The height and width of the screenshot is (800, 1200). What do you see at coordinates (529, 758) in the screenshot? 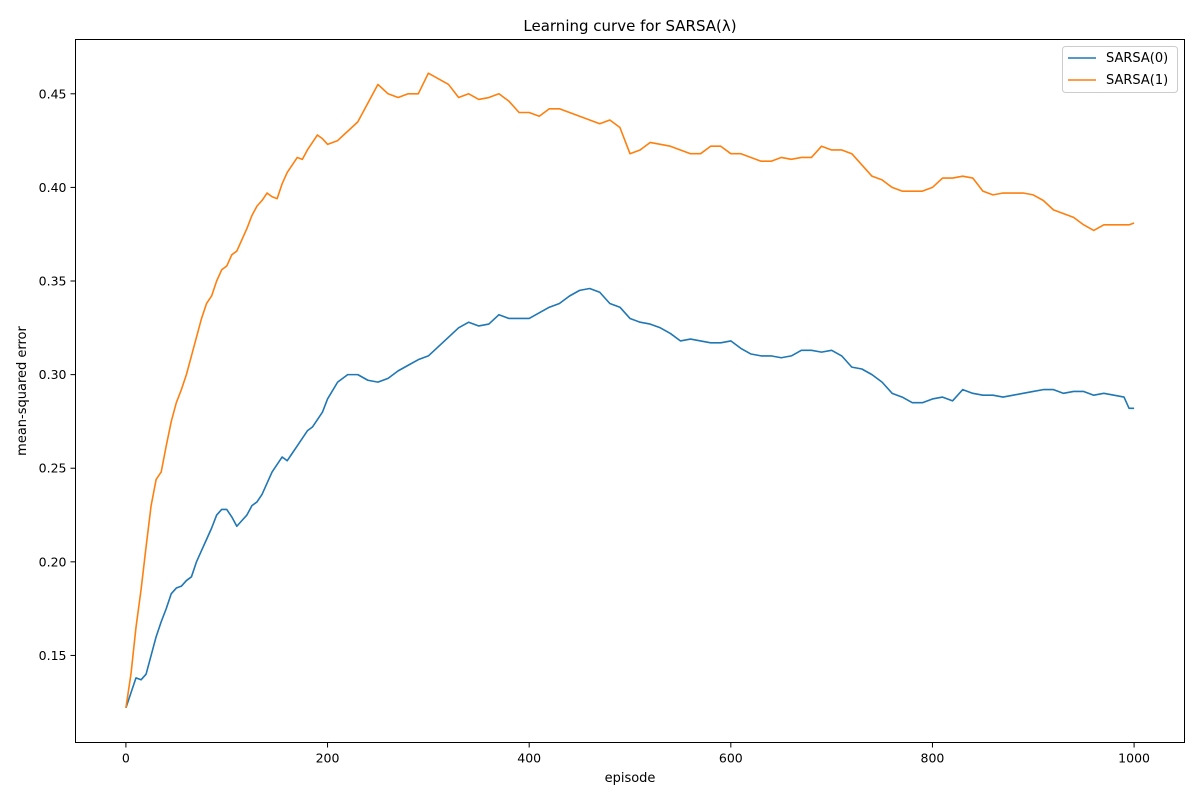
I see `x-tick-label: 400` at bounding box center [529, 758].